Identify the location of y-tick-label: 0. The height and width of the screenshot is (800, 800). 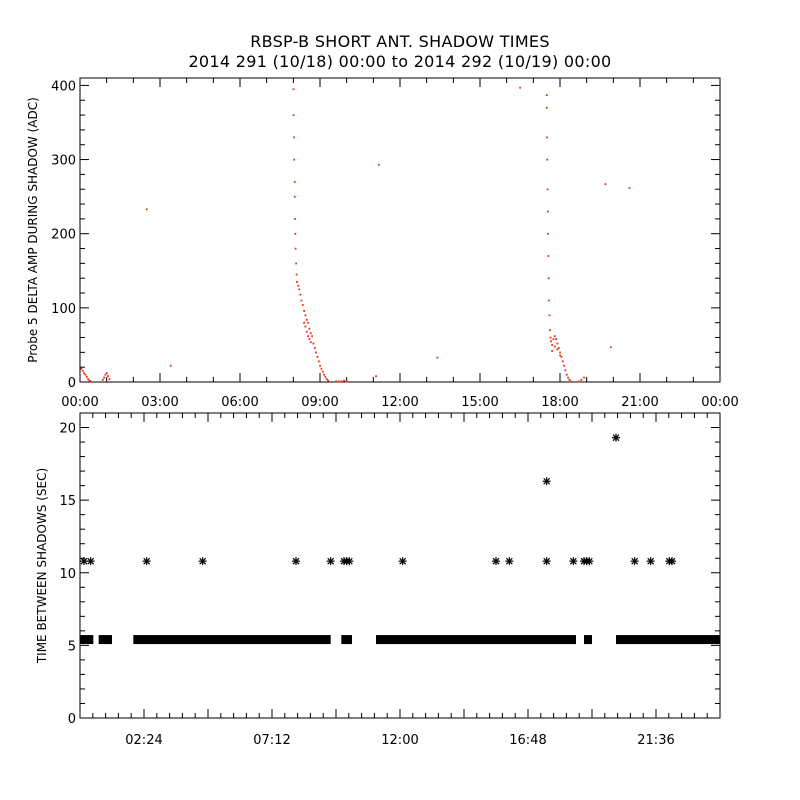
(72, 383).